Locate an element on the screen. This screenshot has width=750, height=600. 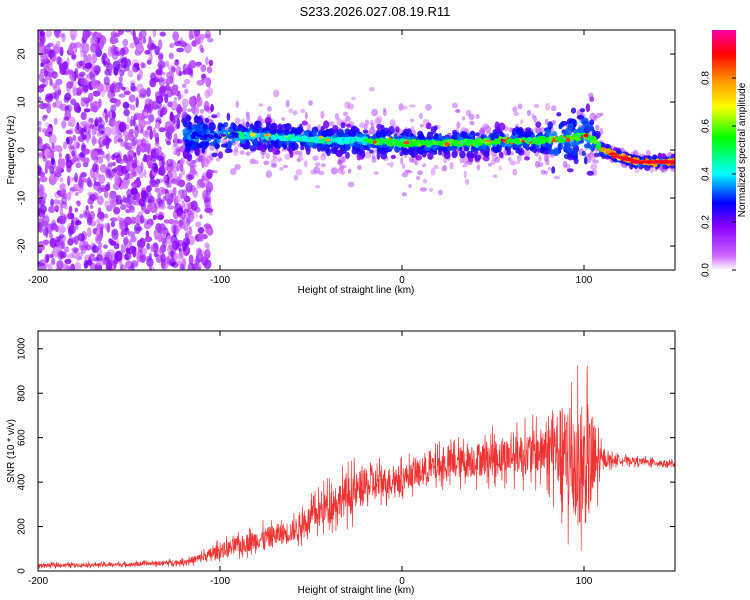
colorbar-label: Normalized spectral amplitude is located at coordinates (742, 149).